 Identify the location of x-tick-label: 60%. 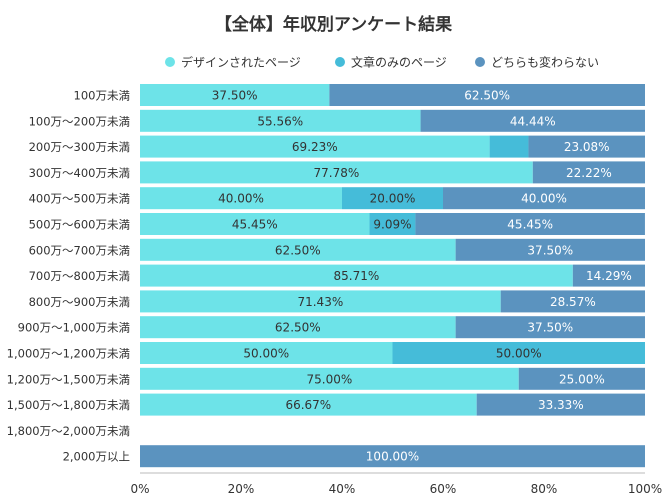
(443, 489).